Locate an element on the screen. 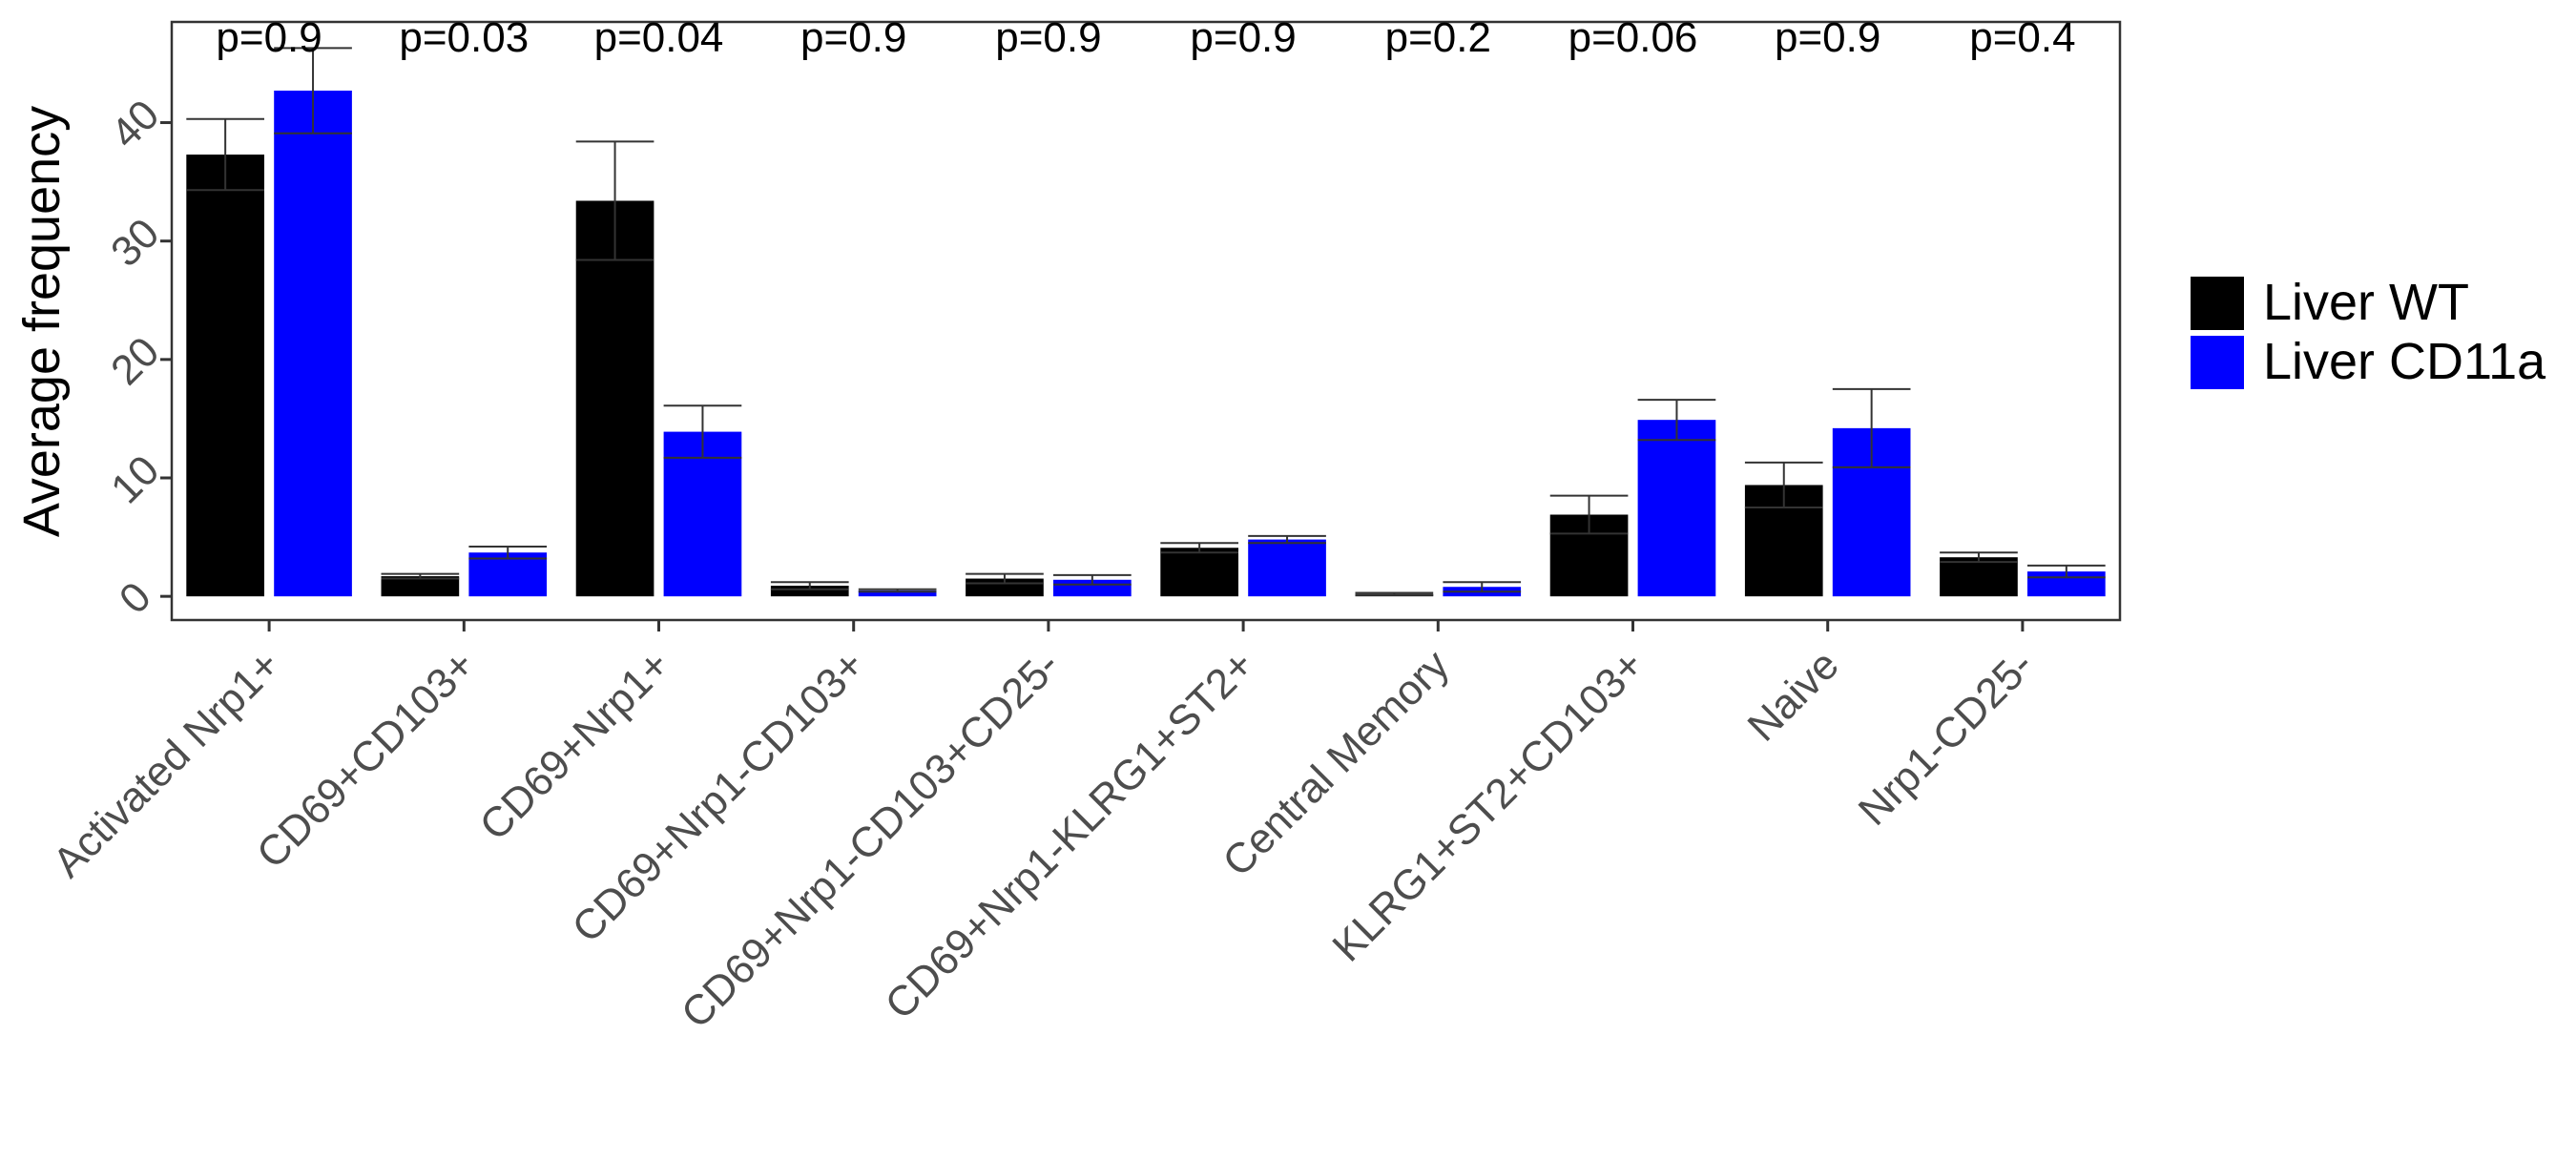 This screenshot has width=2576, height=1159. error-bar-liver-wt-klrg1-st2-cd103 is located at coordinates (1589, 514).